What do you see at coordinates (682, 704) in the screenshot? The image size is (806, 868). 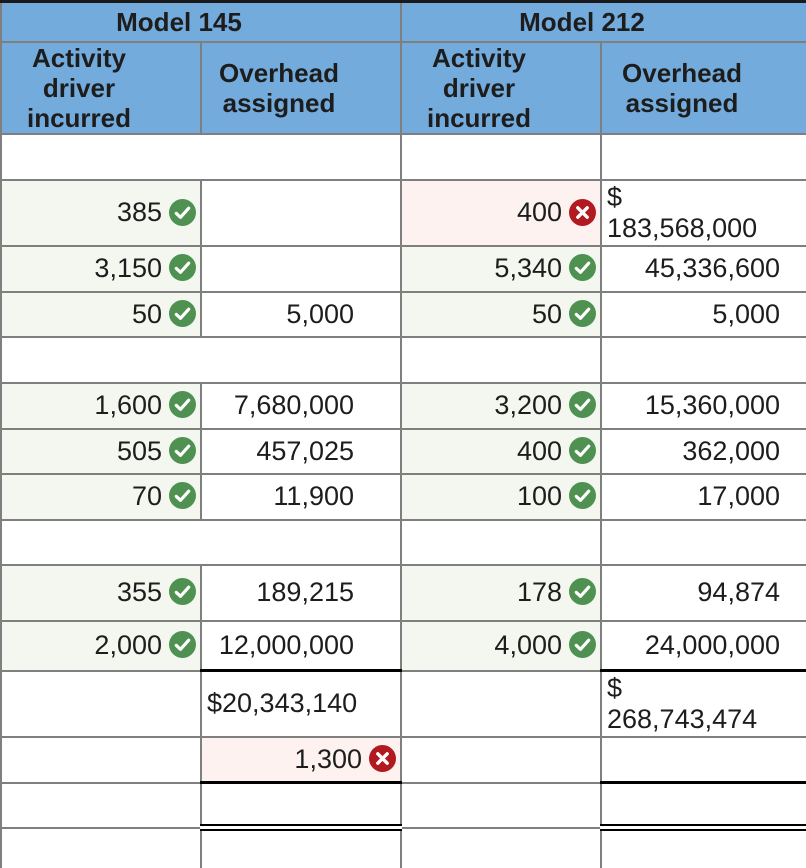 I see `cell-value: $ 268,743,474` at bounding box center [682, 704].